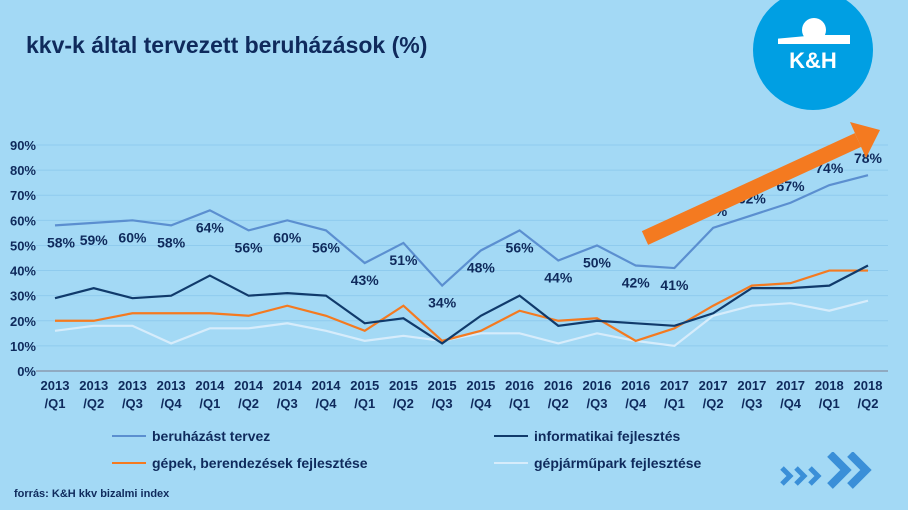  I want to click on logo-bar-shape, so click(814, 39).